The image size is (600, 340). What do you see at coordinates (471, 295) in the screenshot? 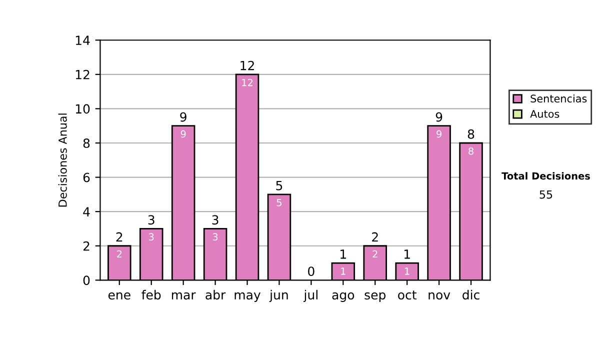
I see `x-tick-label: dic` at bounding box center [471, 295].